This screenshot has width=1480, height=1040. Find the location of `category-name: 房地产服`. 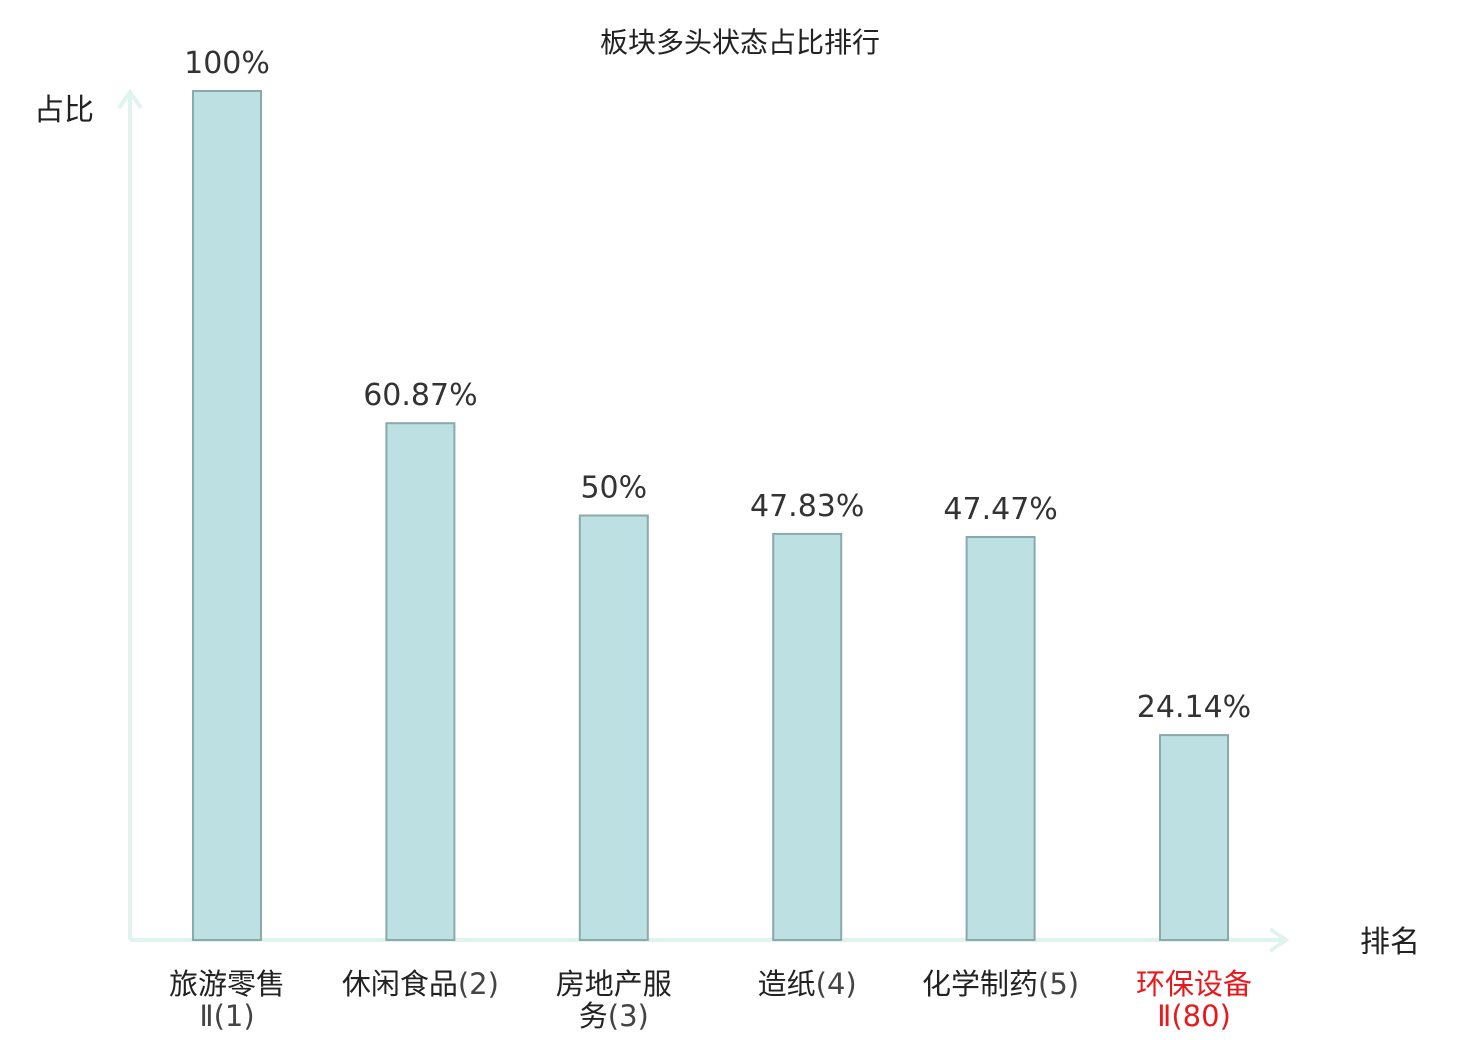

category-name: 房地产服 is located at coordinates (614, 984).